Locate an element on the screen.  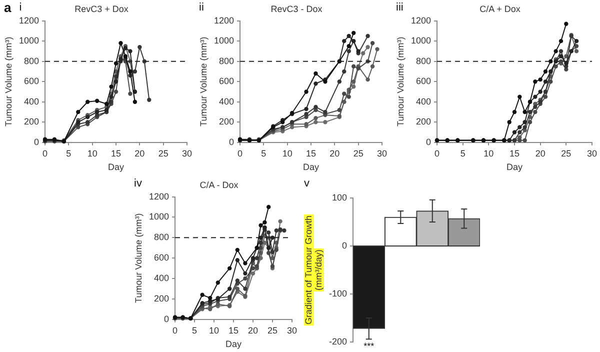
text: i is located at coordinates (20, 8).